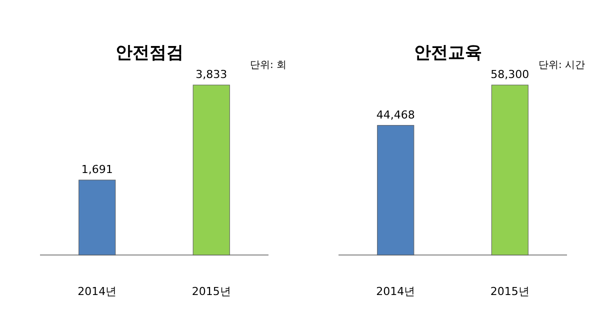  What do you see at coordinates (395, 115) in the screenshot?
I see `data-label: 44,468` at bounding box center [395, 115].